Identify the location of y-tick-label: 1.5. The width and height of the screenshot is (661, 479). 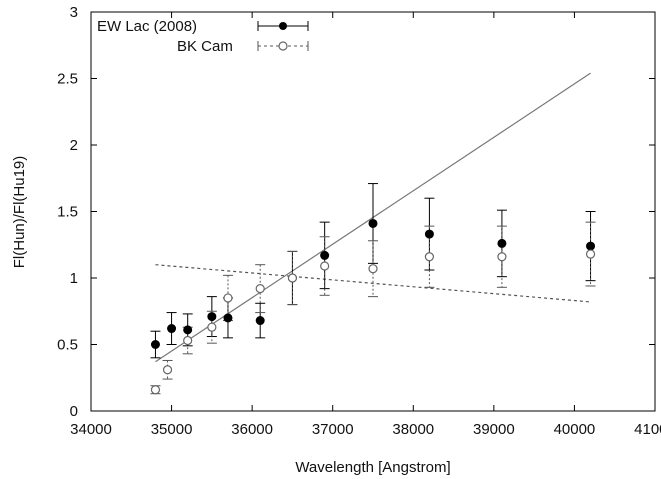
(67, 212).